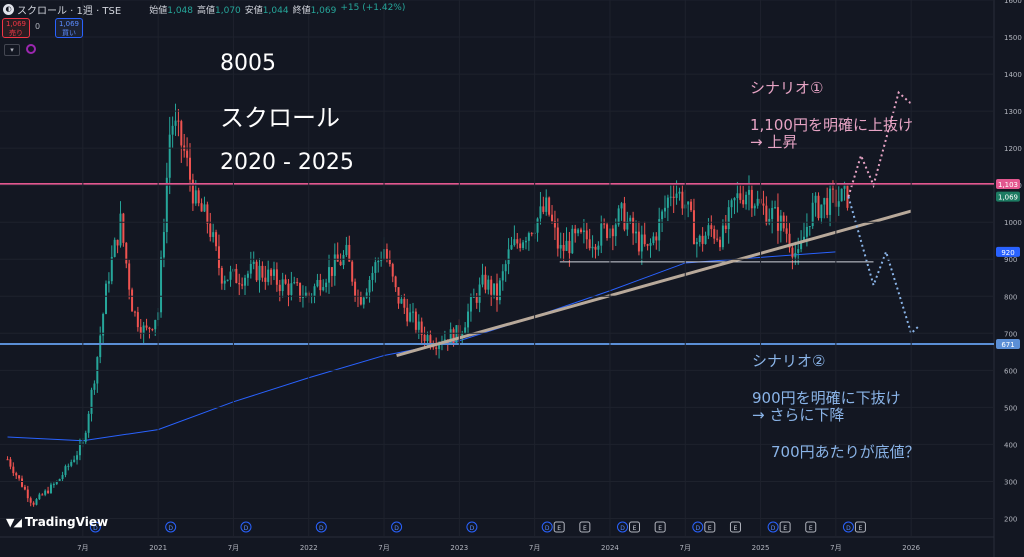  I want to click on x-tick-label: 2026, so click(911, 548).